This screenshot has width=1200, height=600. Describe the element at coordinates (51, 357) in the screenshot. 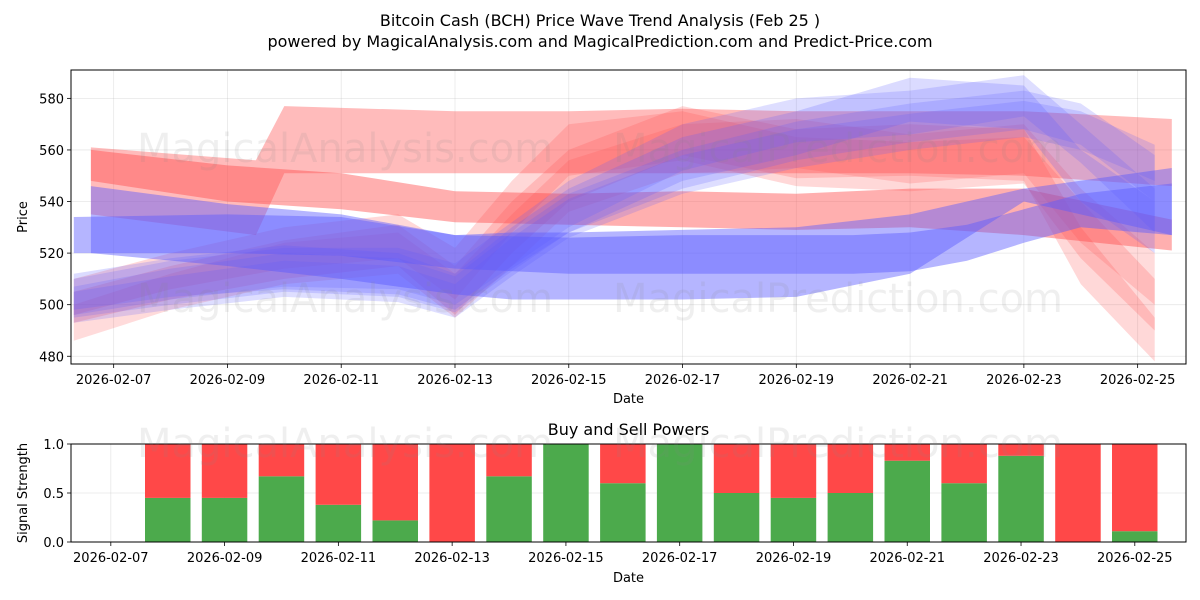

I see `y-tick-label: 480` at that location.